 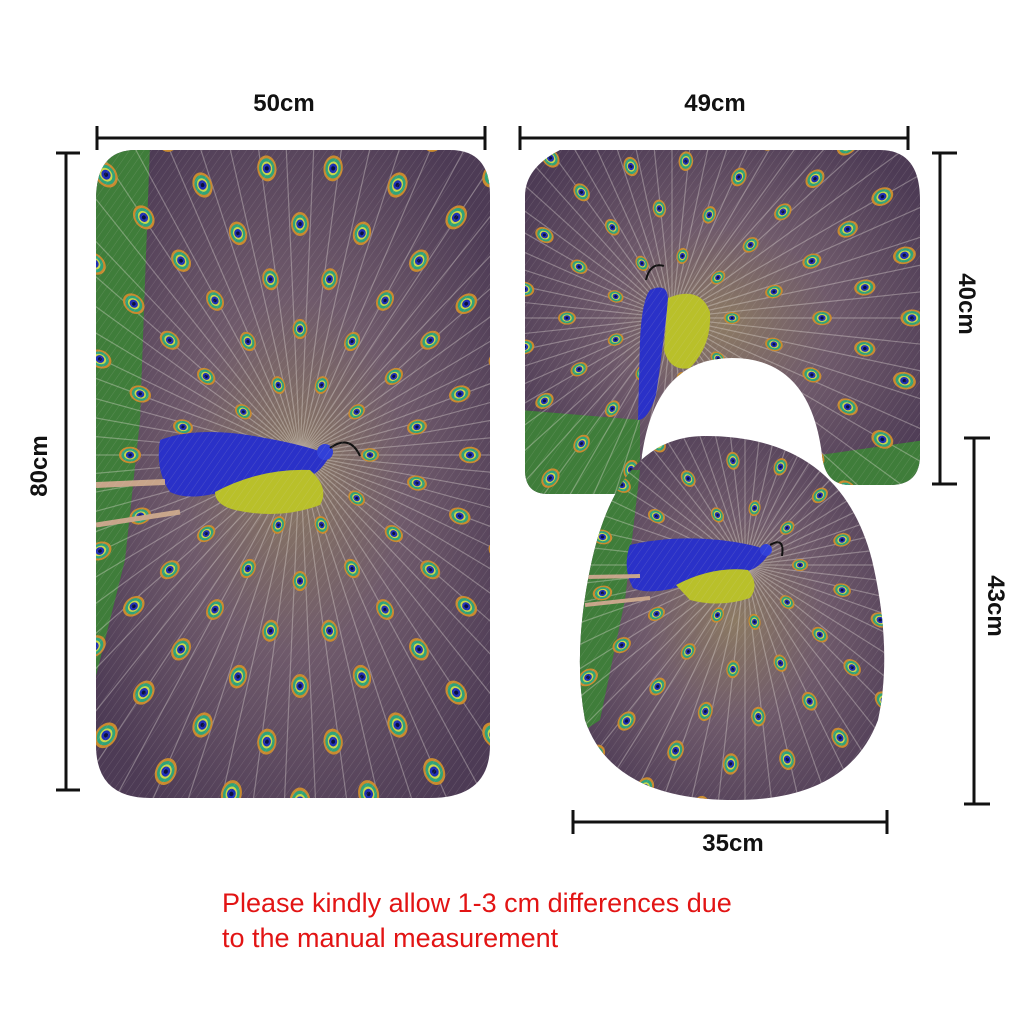 What do you see at coordinates (977, 621) in the screenshot?
I see `dimension-line-lid-height` at bounding box center [977, 621].